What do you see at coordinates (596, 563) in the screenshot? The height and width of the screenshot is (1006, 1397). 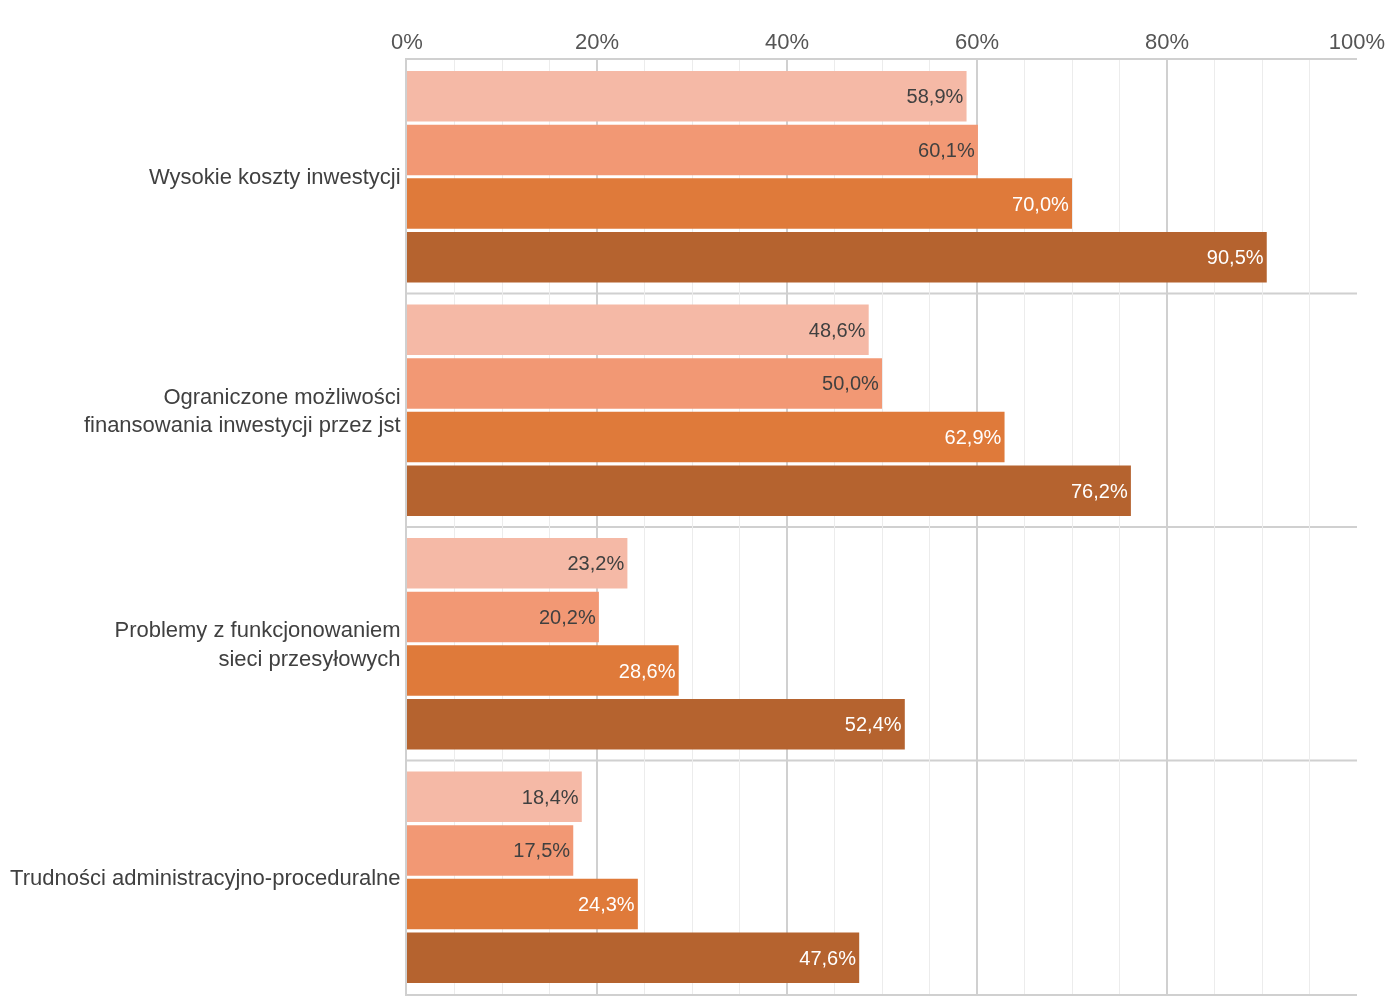 I see `data-label: 23,2%` at bounding box center [596, 563].